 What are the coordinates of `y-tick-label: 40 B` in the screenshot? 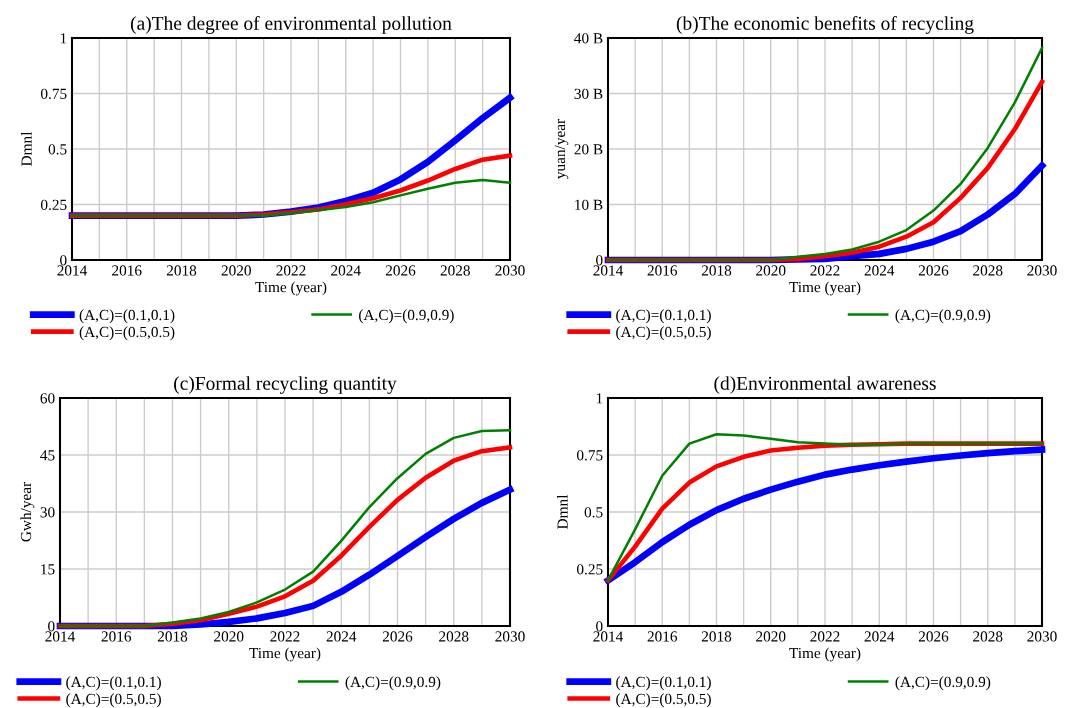 It's located at (588, 38).